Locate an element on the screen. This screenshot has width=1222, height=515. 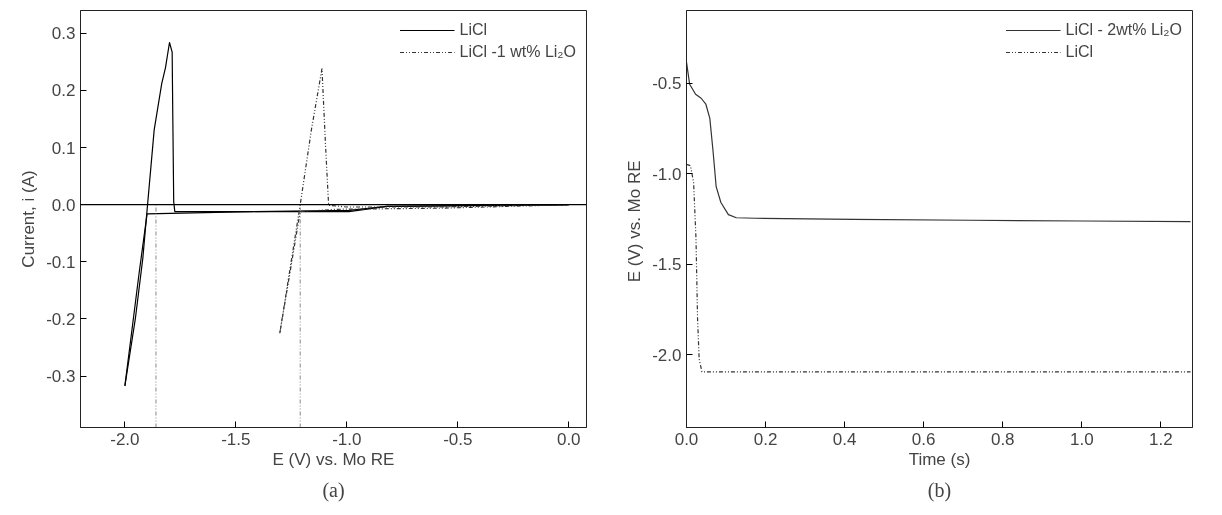
y-axis-title: Current, i (A) is located at coordinates (29, 219).